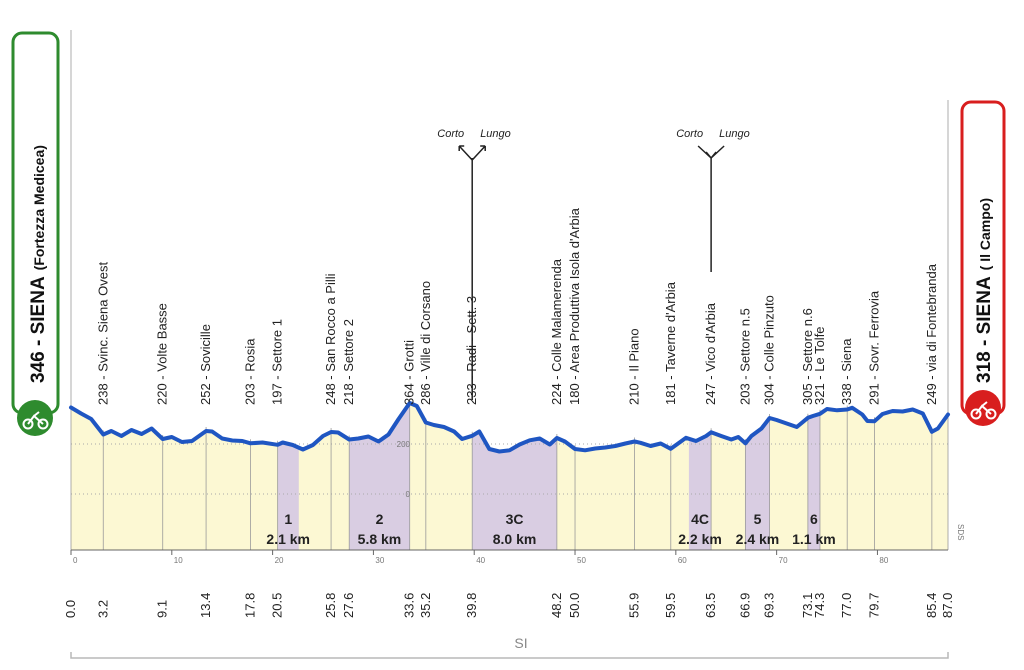 Image resolution: width=1024 pixels, height=670 pixels. What do you see at coordinates (277, 362) in the screenshot?
I see `waypoint-label-5: 197 - Settore 1` at bounding box center [277, 362].